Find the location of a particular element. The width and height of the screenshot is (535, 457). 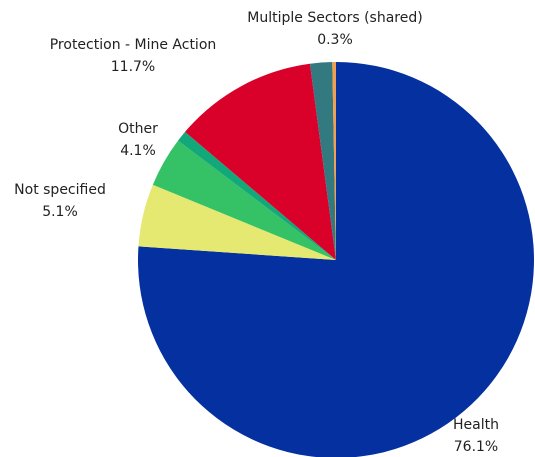

slice-value-label: 76.1% is located at coordinates (476, 447).